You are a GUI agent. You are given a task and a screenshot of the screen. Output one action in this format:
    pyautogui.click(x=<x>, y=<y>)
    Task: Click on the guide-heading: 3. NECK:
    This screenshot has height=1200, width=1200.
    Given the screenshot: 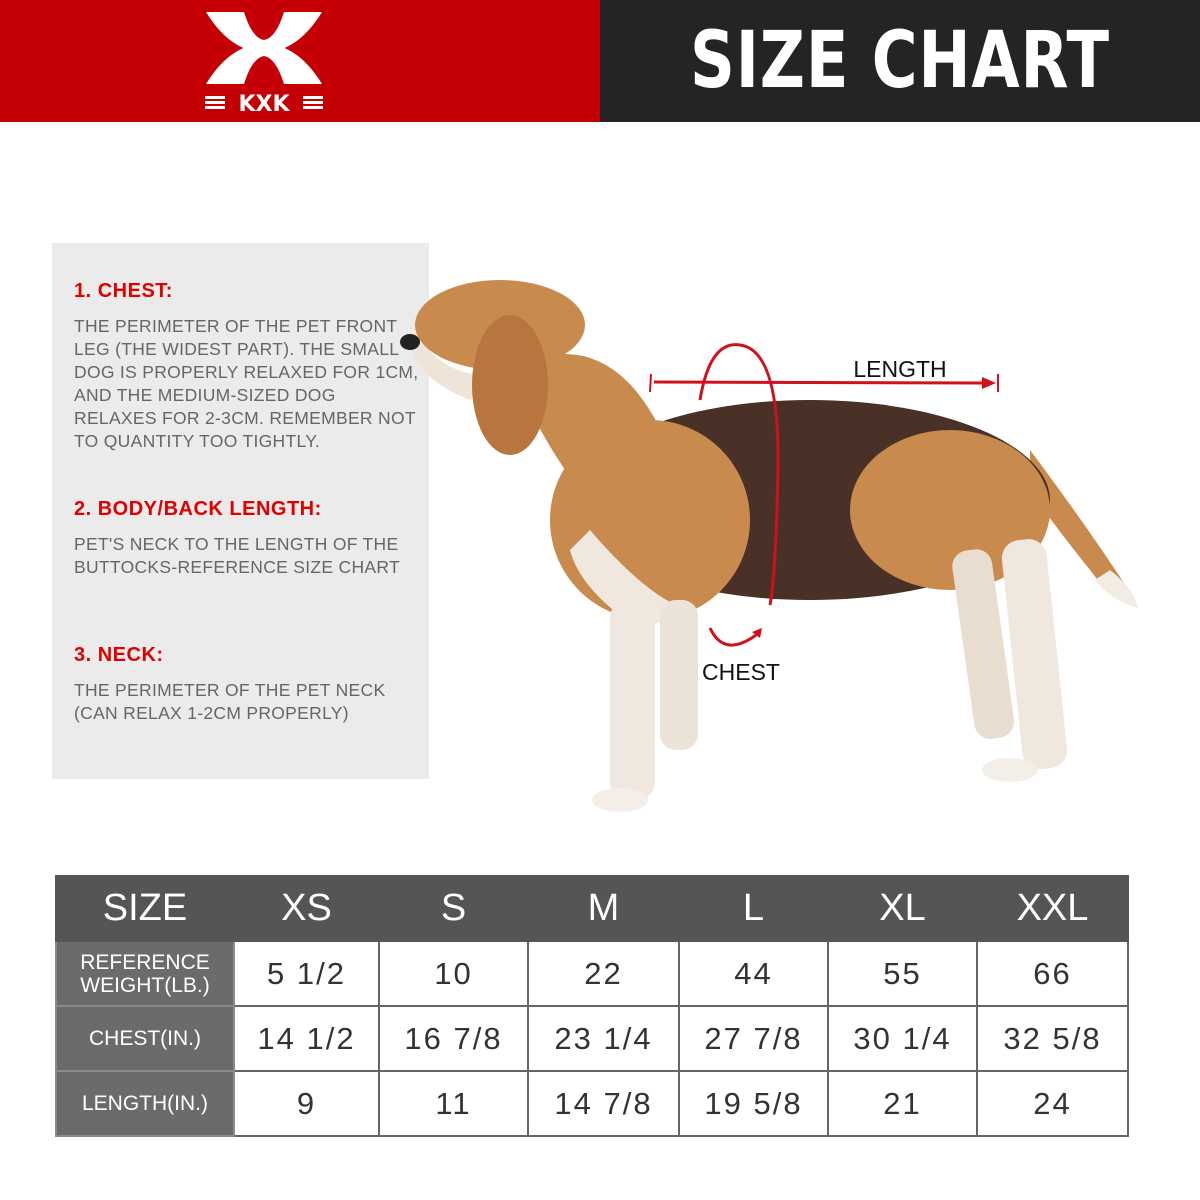 What is the action you would take?
    pyautogui.click(x=119, y=655)
    